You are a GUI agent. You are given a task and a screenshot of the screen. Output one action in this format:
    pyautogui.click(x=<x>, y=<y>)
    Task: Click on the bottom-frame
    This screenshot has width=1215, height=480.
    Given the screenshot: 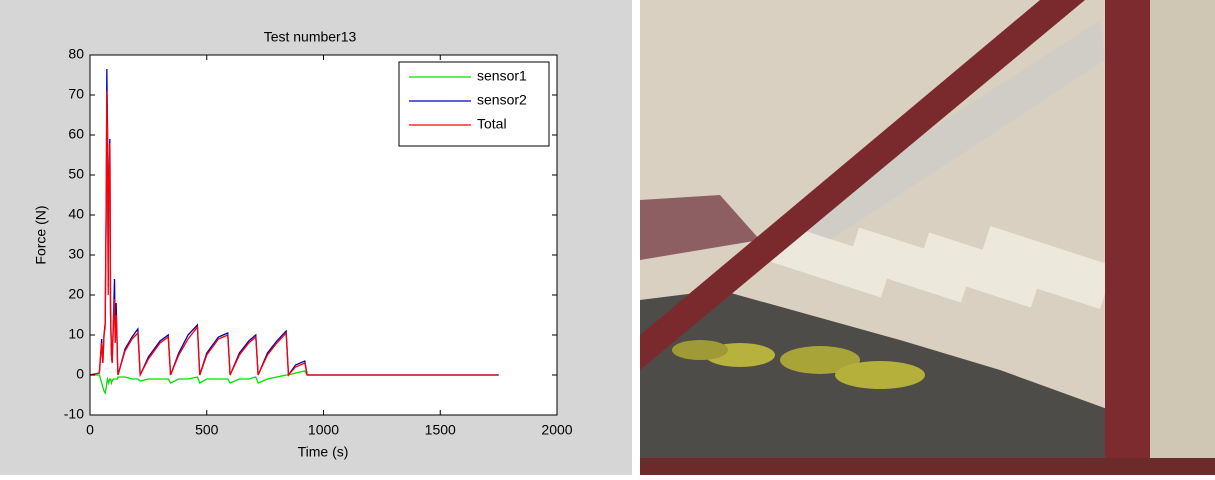 What is the action you would take?
    pyautogui.click(x=927, y=466)
    